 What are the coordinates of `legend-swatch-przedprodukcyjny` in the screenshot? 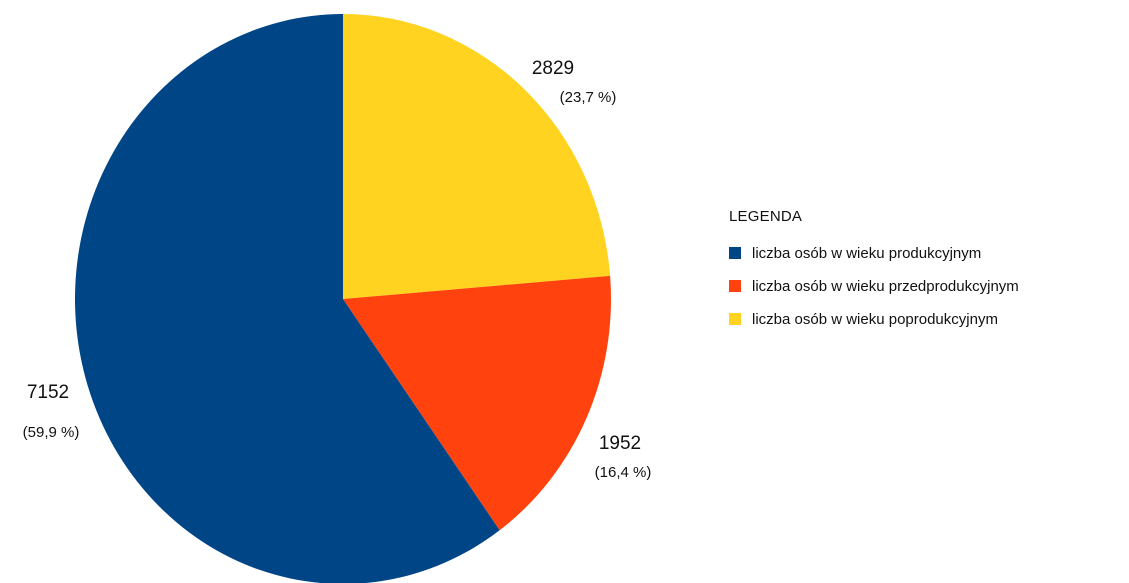 It's located at (735, 286).